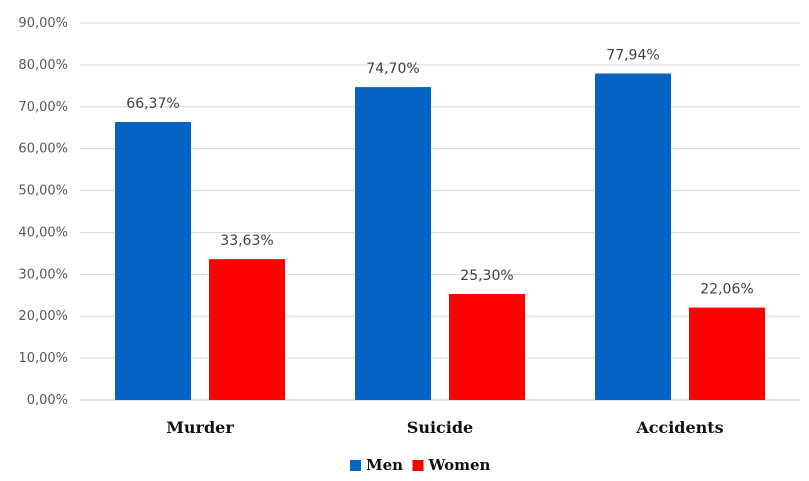 The width and height of the screenshot is (809, 481). What do you see at coordinates (679, 427) in the screenshot?
I see `category-label-accidents: Accidents` at bounding box center [679, 427].